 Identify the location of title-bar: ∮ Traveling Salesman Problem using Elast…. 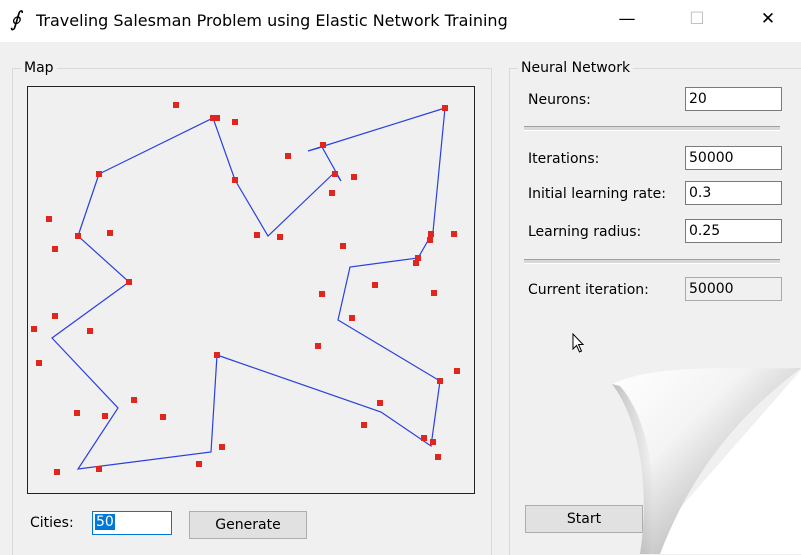
(400, 21).